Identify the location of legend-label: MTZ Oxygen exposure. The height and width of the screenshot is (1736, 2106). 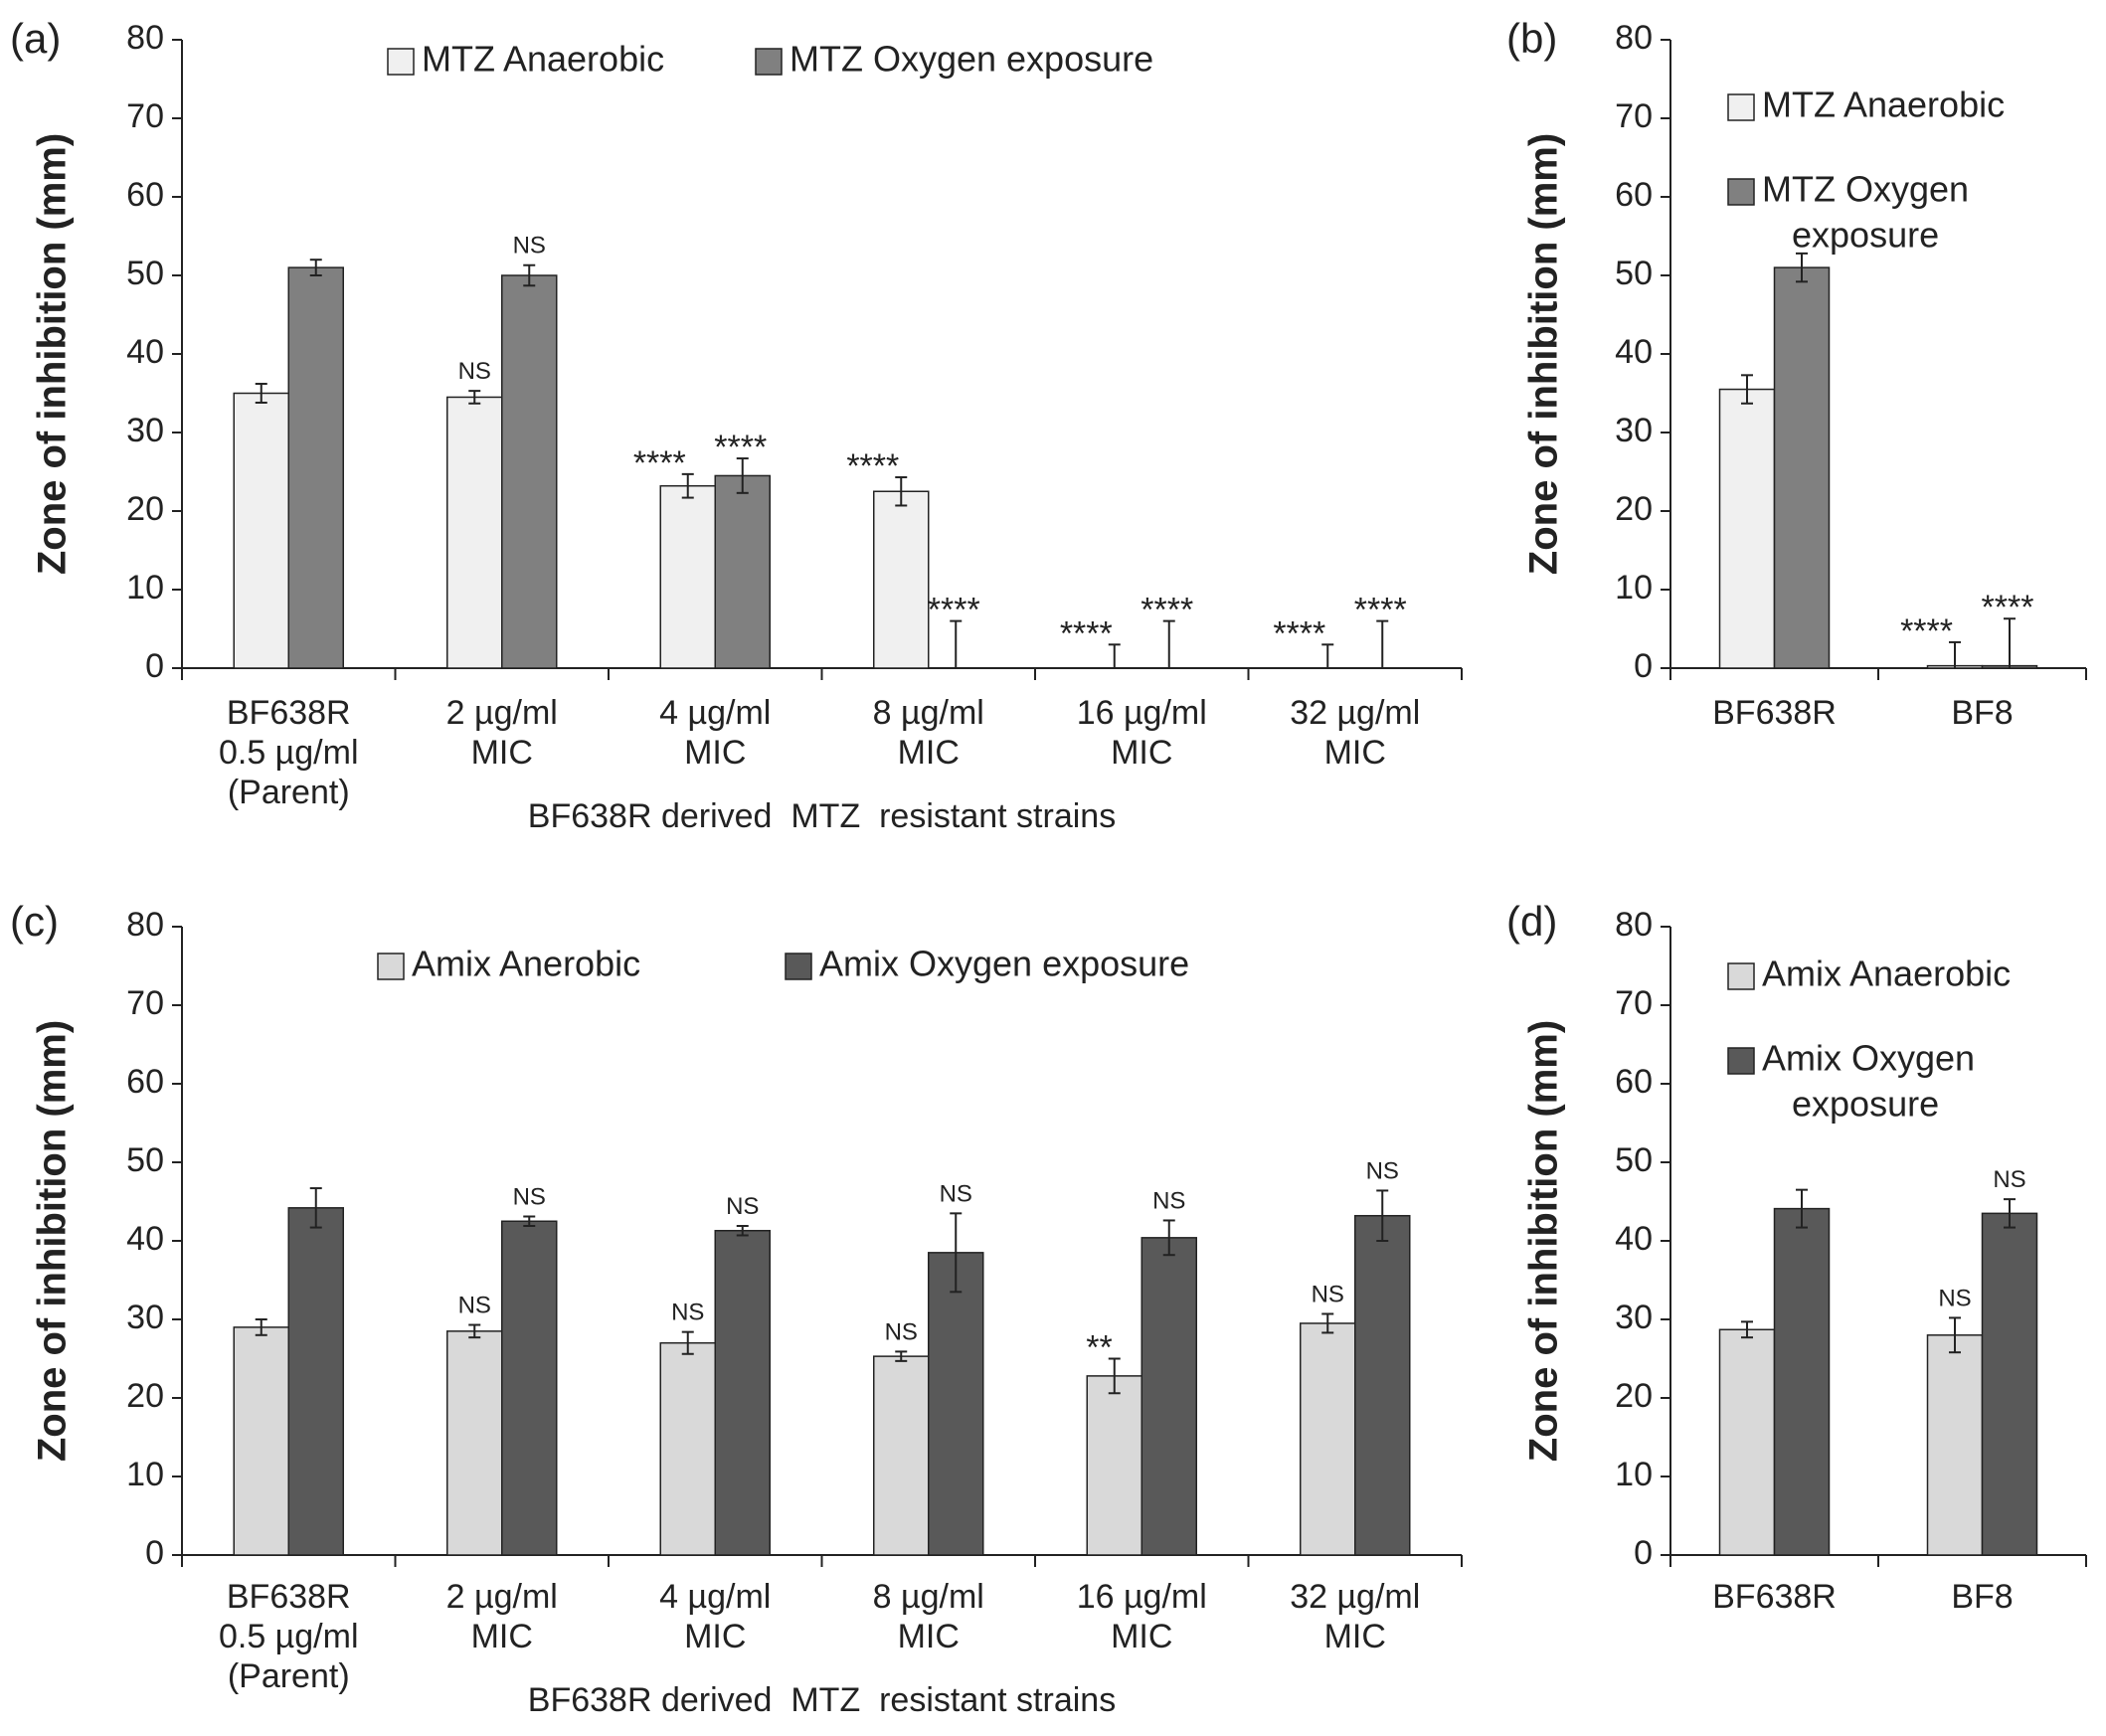
(971, 59).